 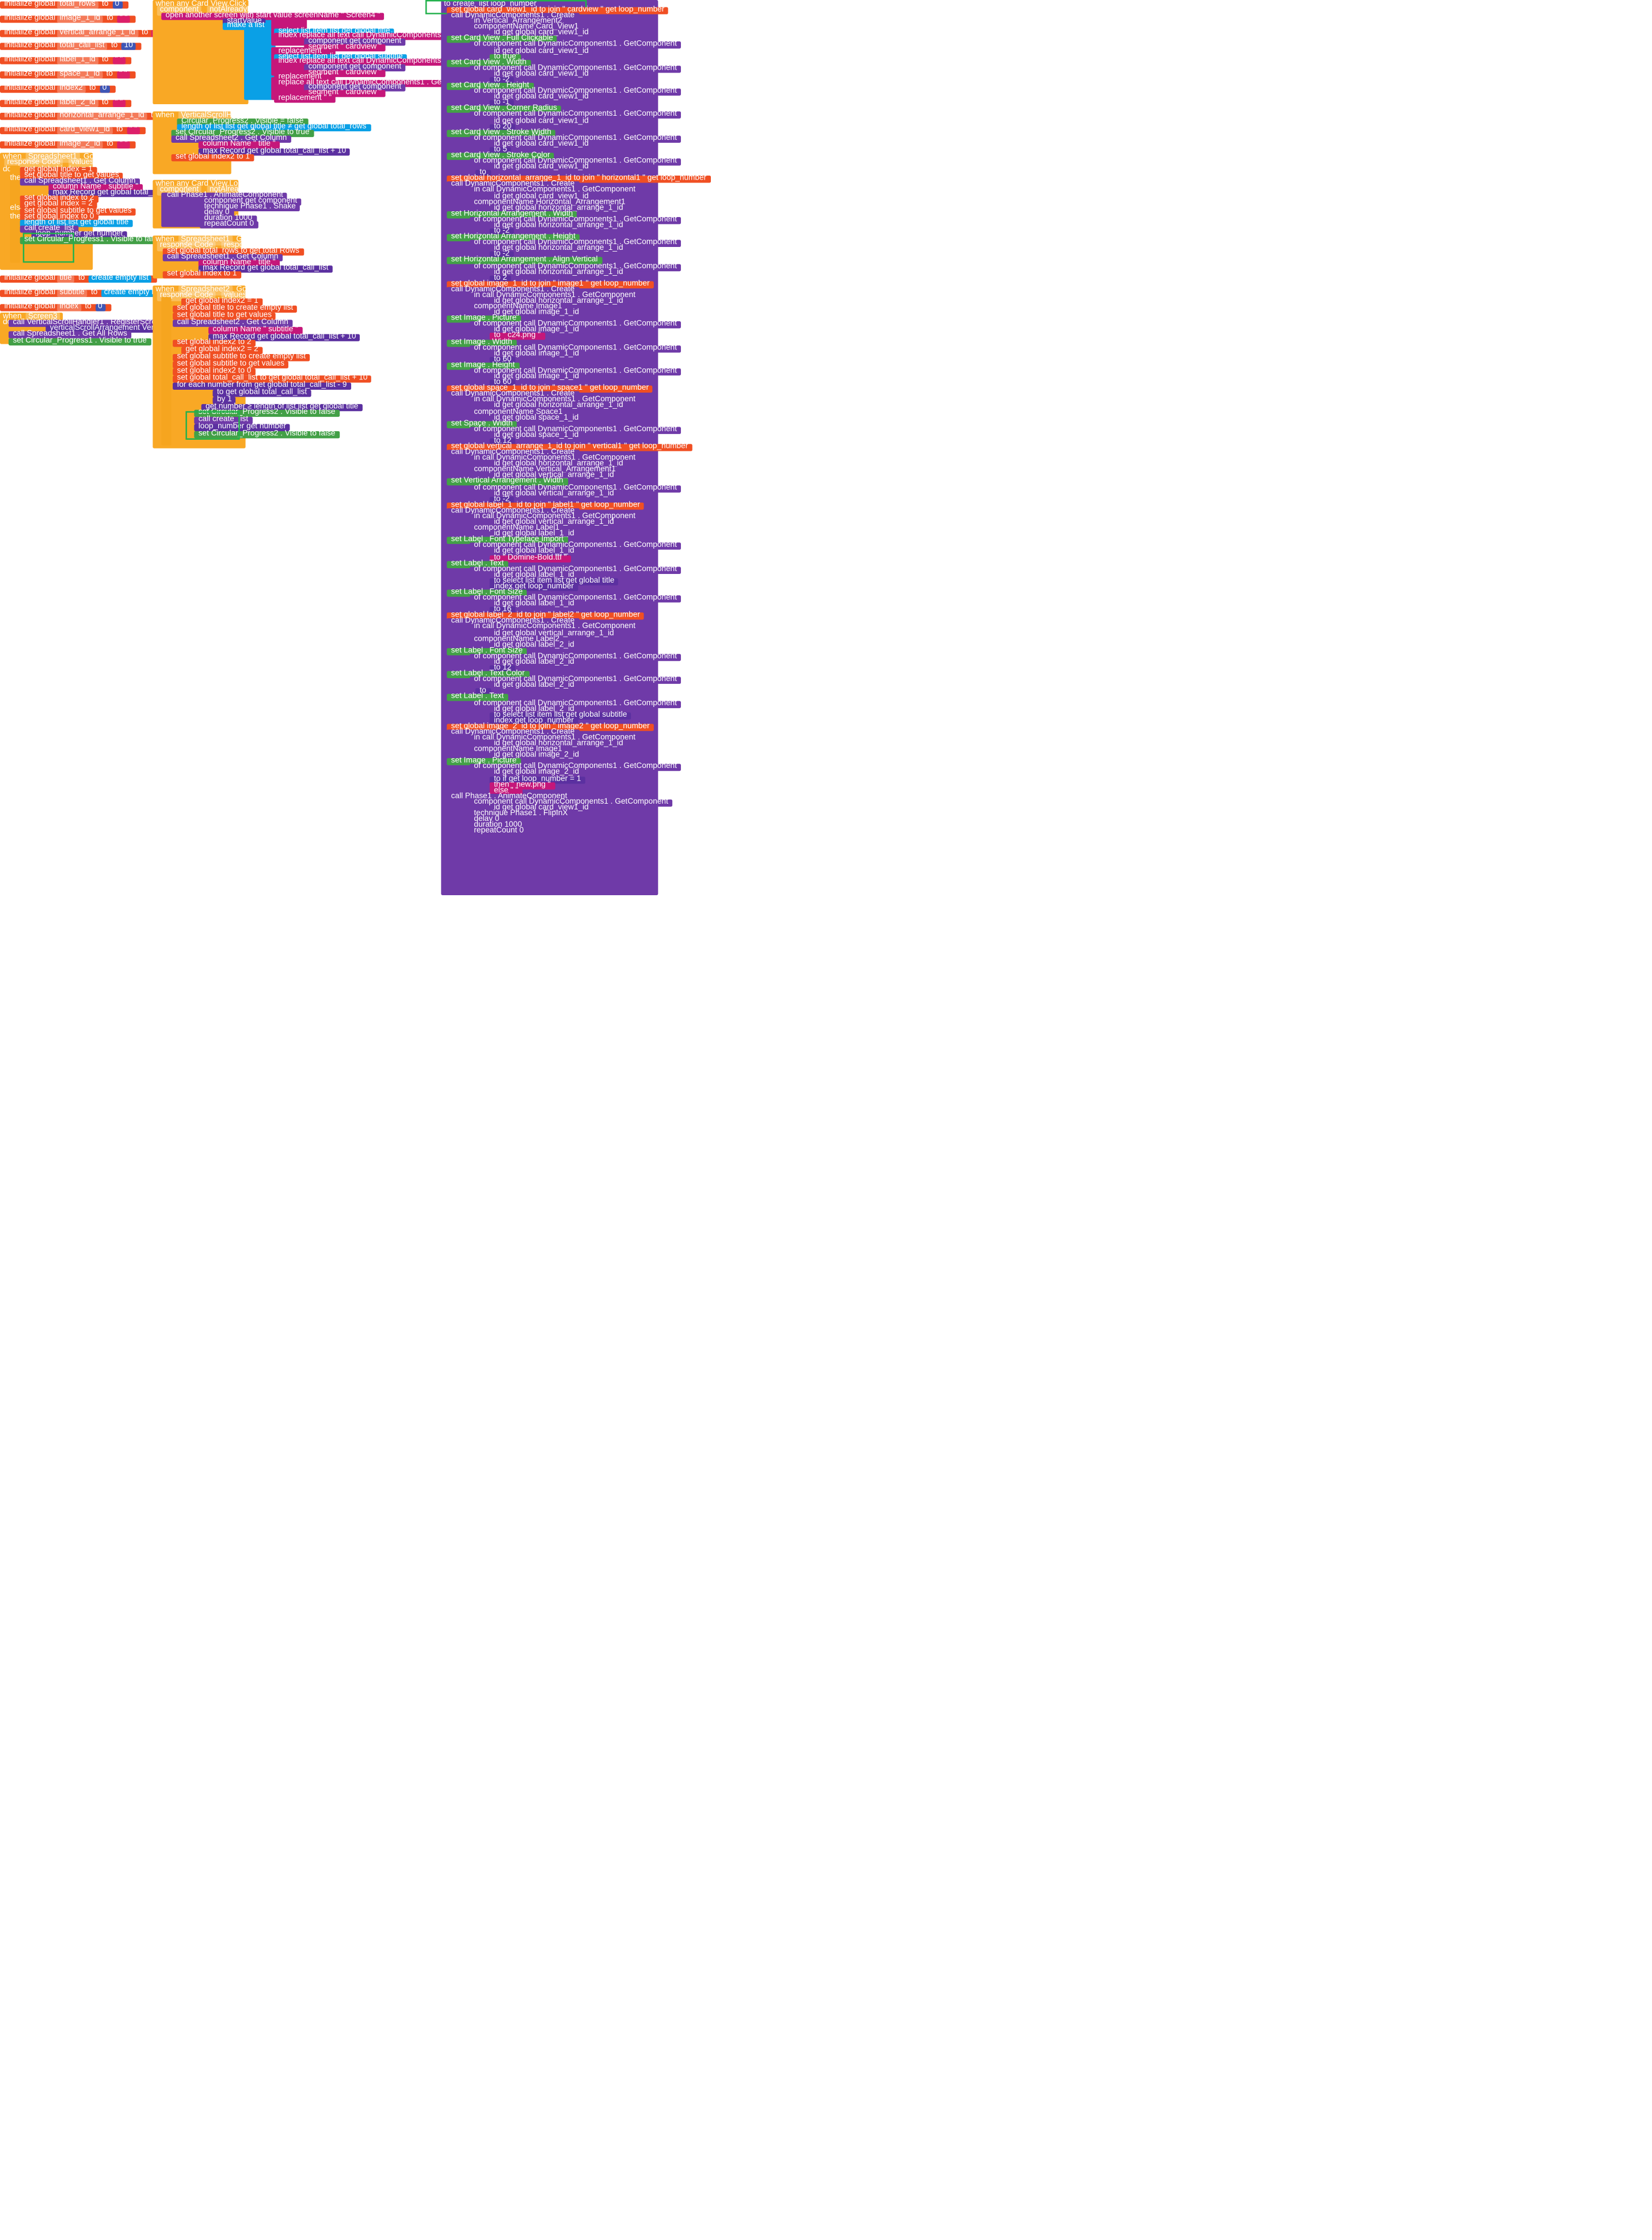 What do you see at coordinates (222, 302) in the screenshot?
I see `spreadsheet2-row: get global index2 = 1` at bounding box center [222, 302].